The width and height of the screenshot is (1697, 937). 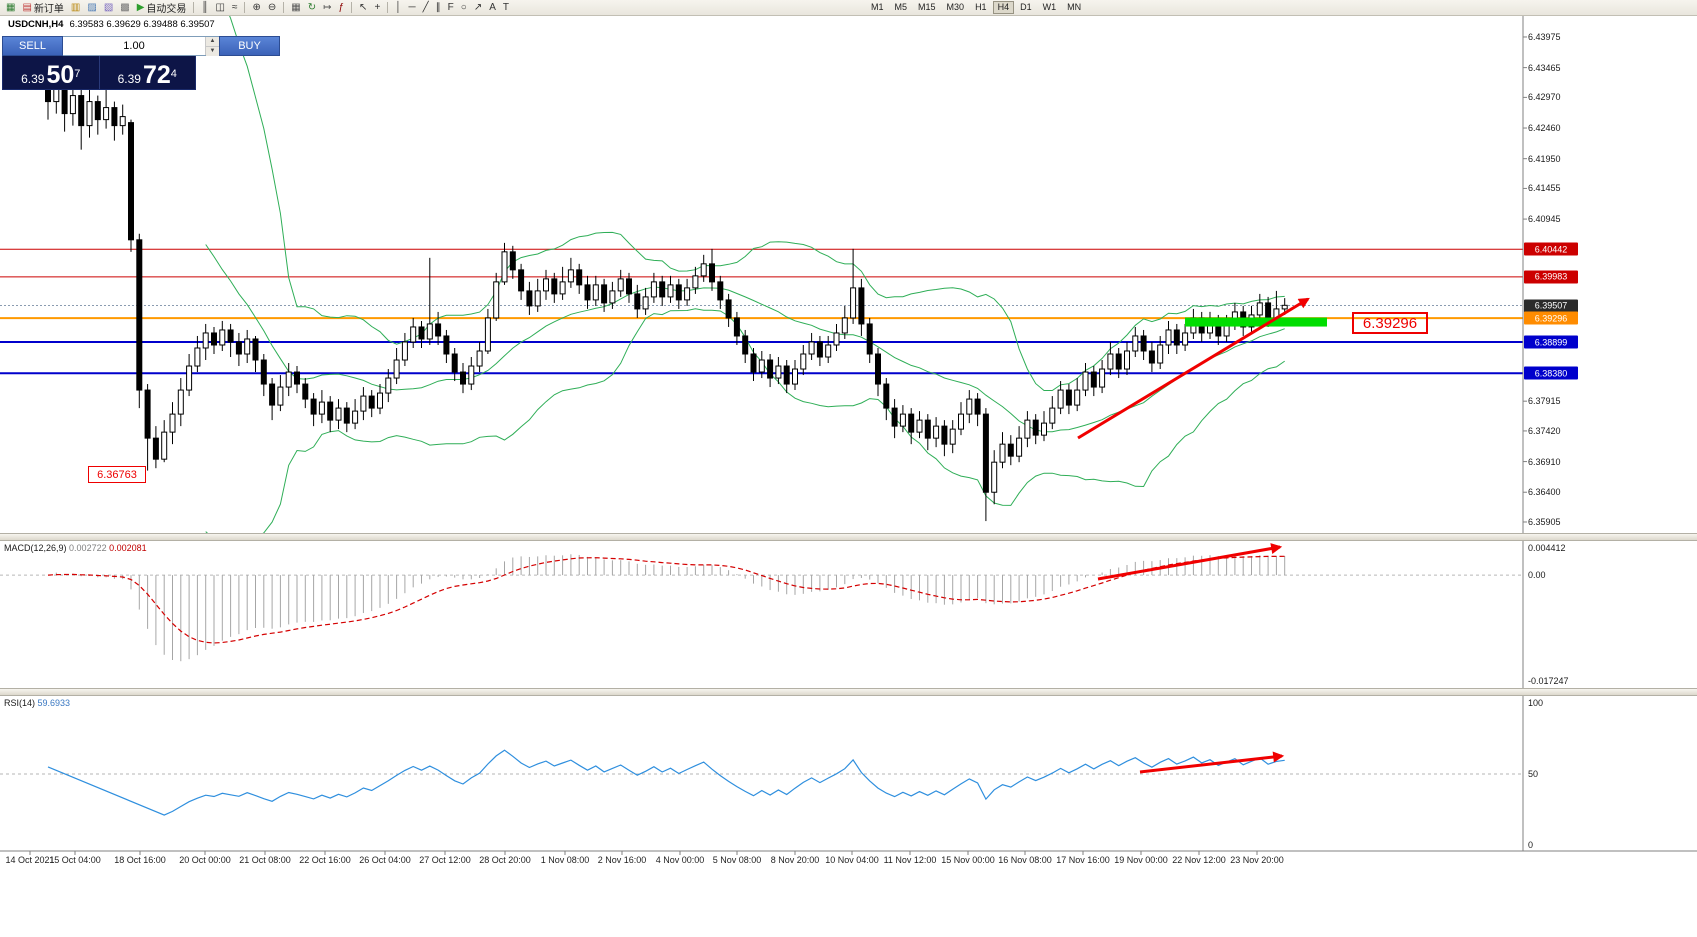 What do you see at coordinates (27, 7) in the screenshot?
I see `new-order-icon: ▤` at bounding box center [27, 7].